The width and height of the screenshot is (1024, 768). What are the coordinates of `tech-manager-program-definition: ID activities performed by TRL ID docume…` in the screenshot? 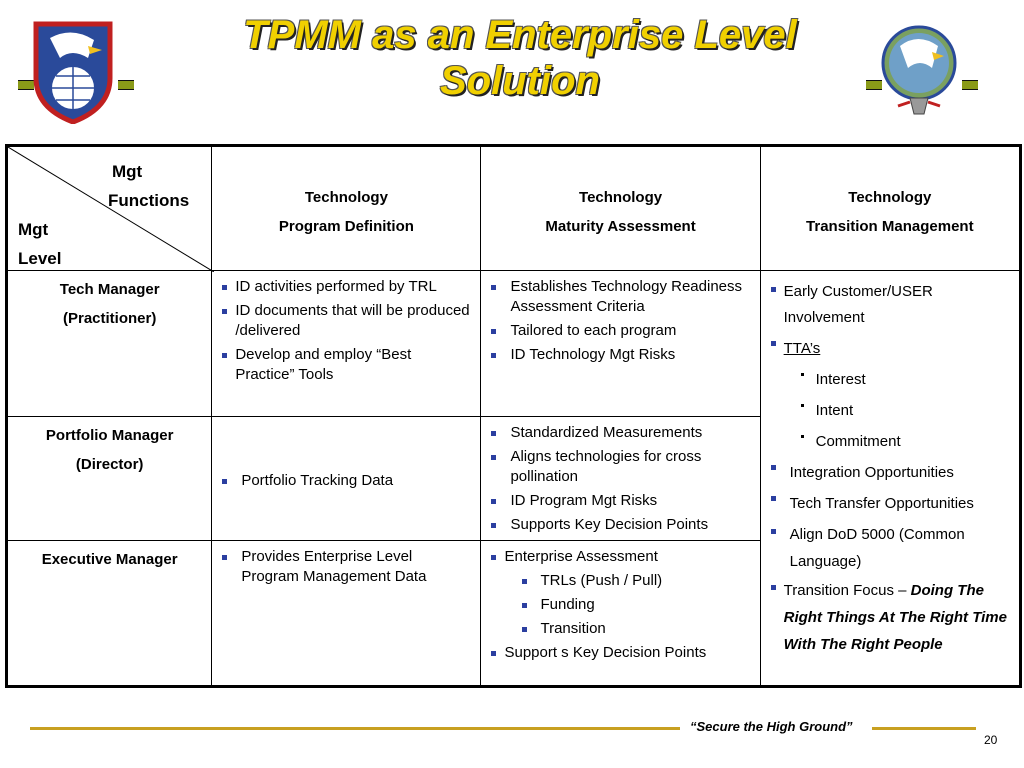 It's located at (346, 343).